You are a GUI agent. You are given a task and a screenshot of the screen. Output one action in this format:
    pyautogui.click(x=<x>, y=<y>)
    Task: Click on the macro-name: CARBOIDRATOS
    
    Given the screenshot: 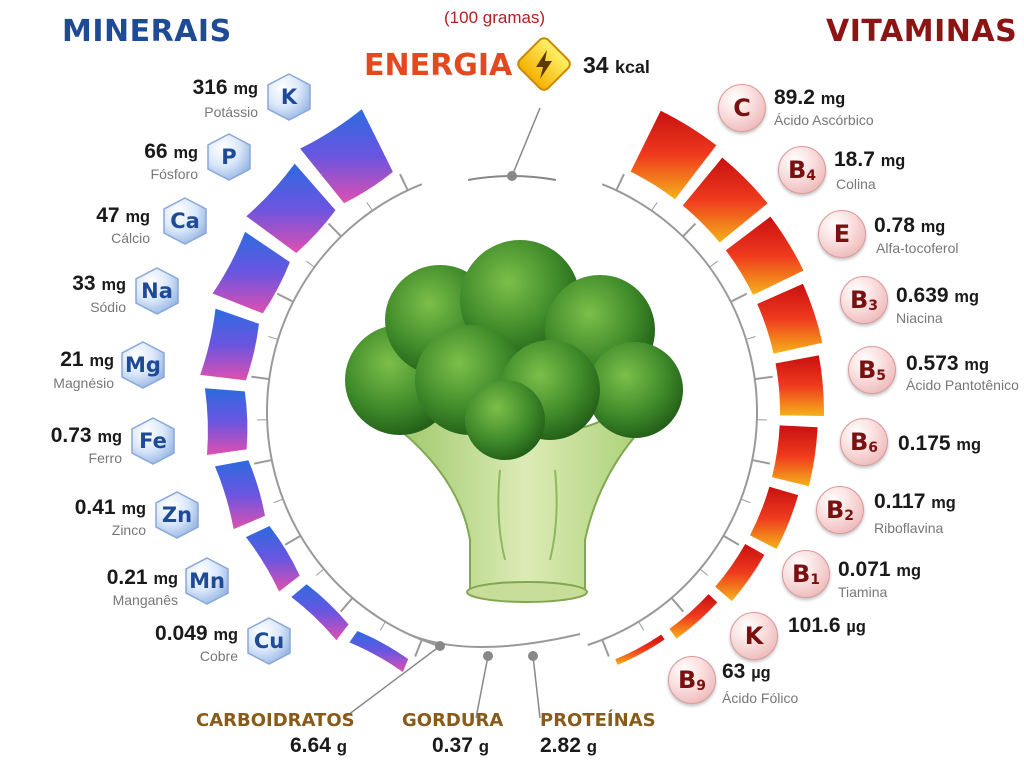 What is the action you would take?
    pyautogui.click(x=275, y=720)
    